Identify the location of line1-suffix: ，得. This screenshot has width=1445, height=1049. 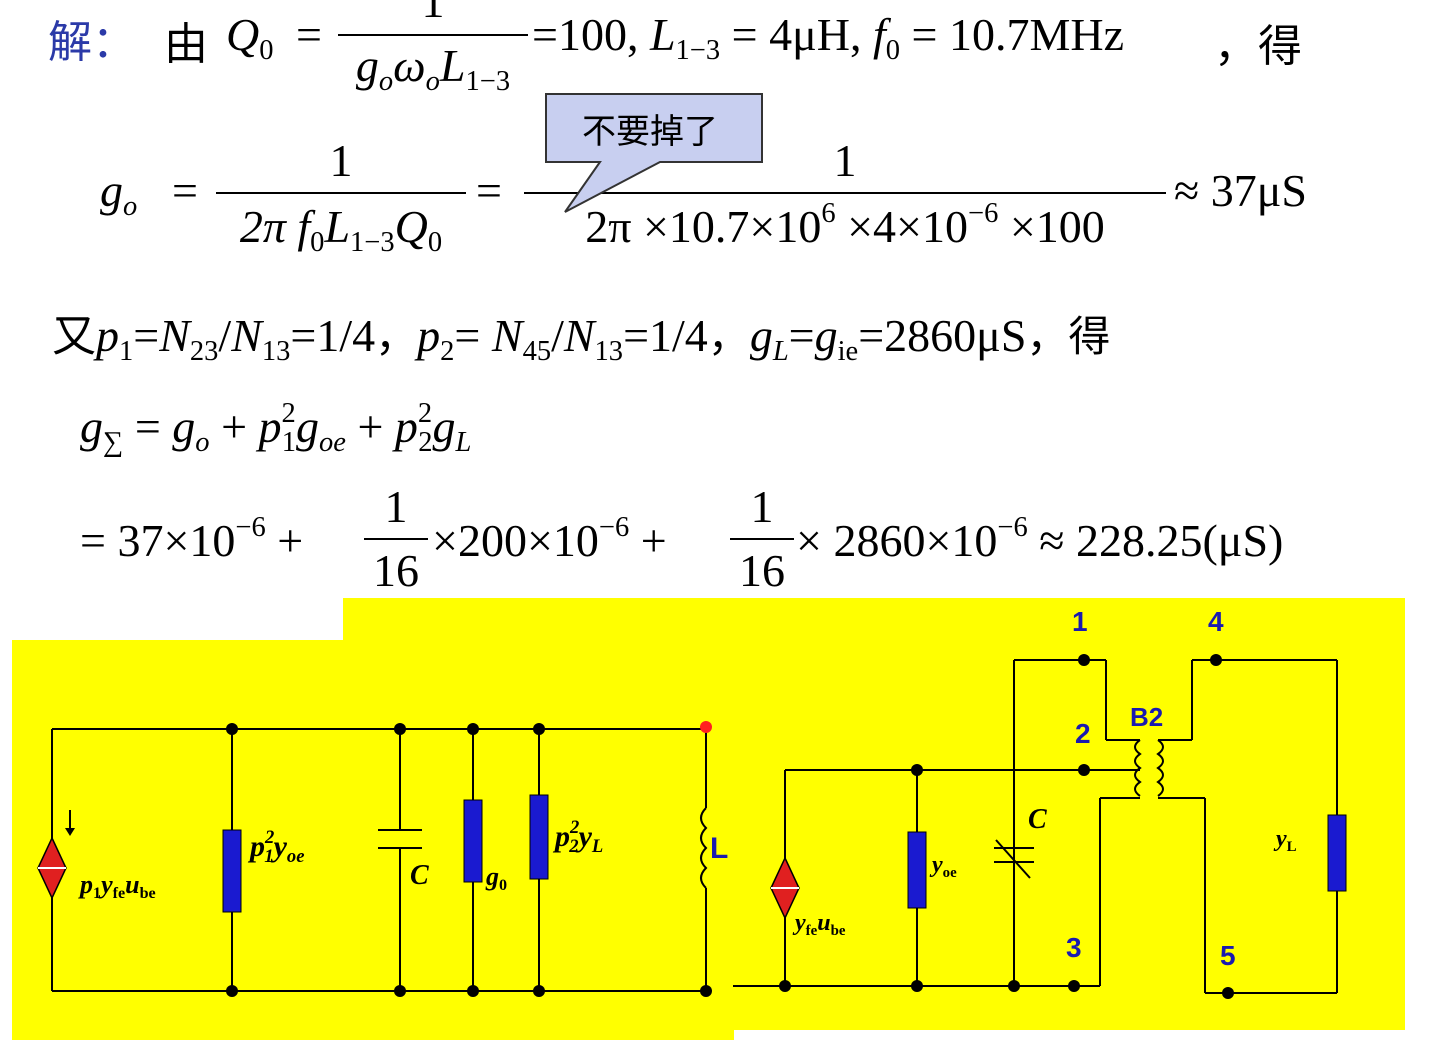
(1258, 46).